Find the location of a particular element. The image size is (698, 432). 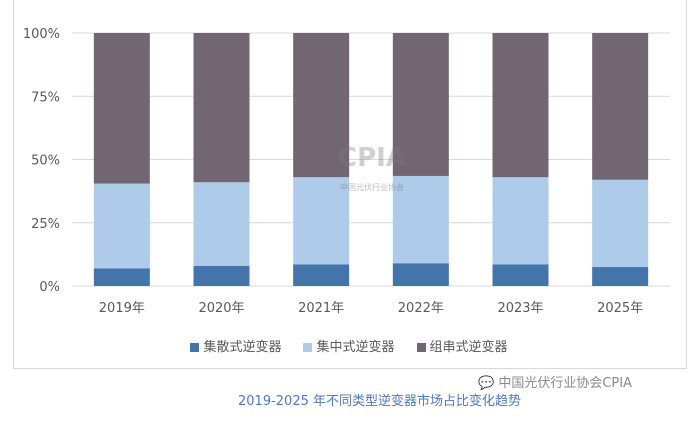

x-tick-label: 2022年 is located at coordinates (421, 308).